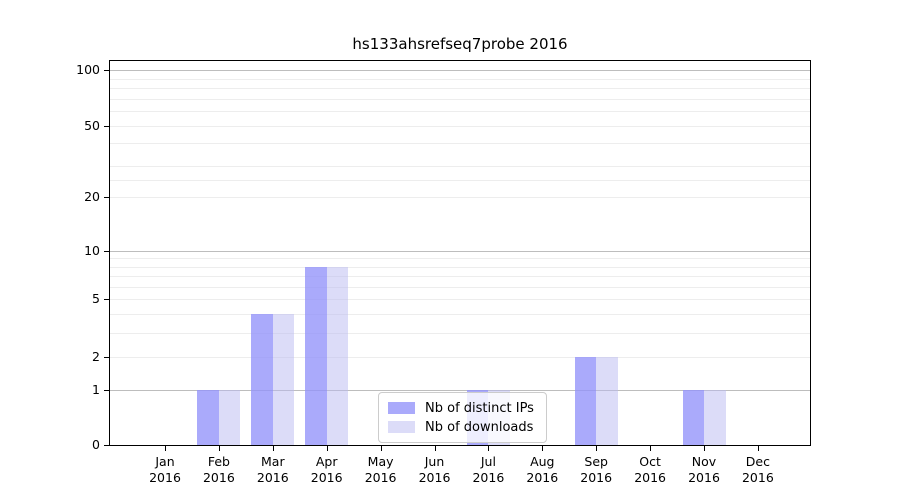 This screenshot has width=900, height=500. I want to click on x-tick-month: Feb, so click(218, 461).